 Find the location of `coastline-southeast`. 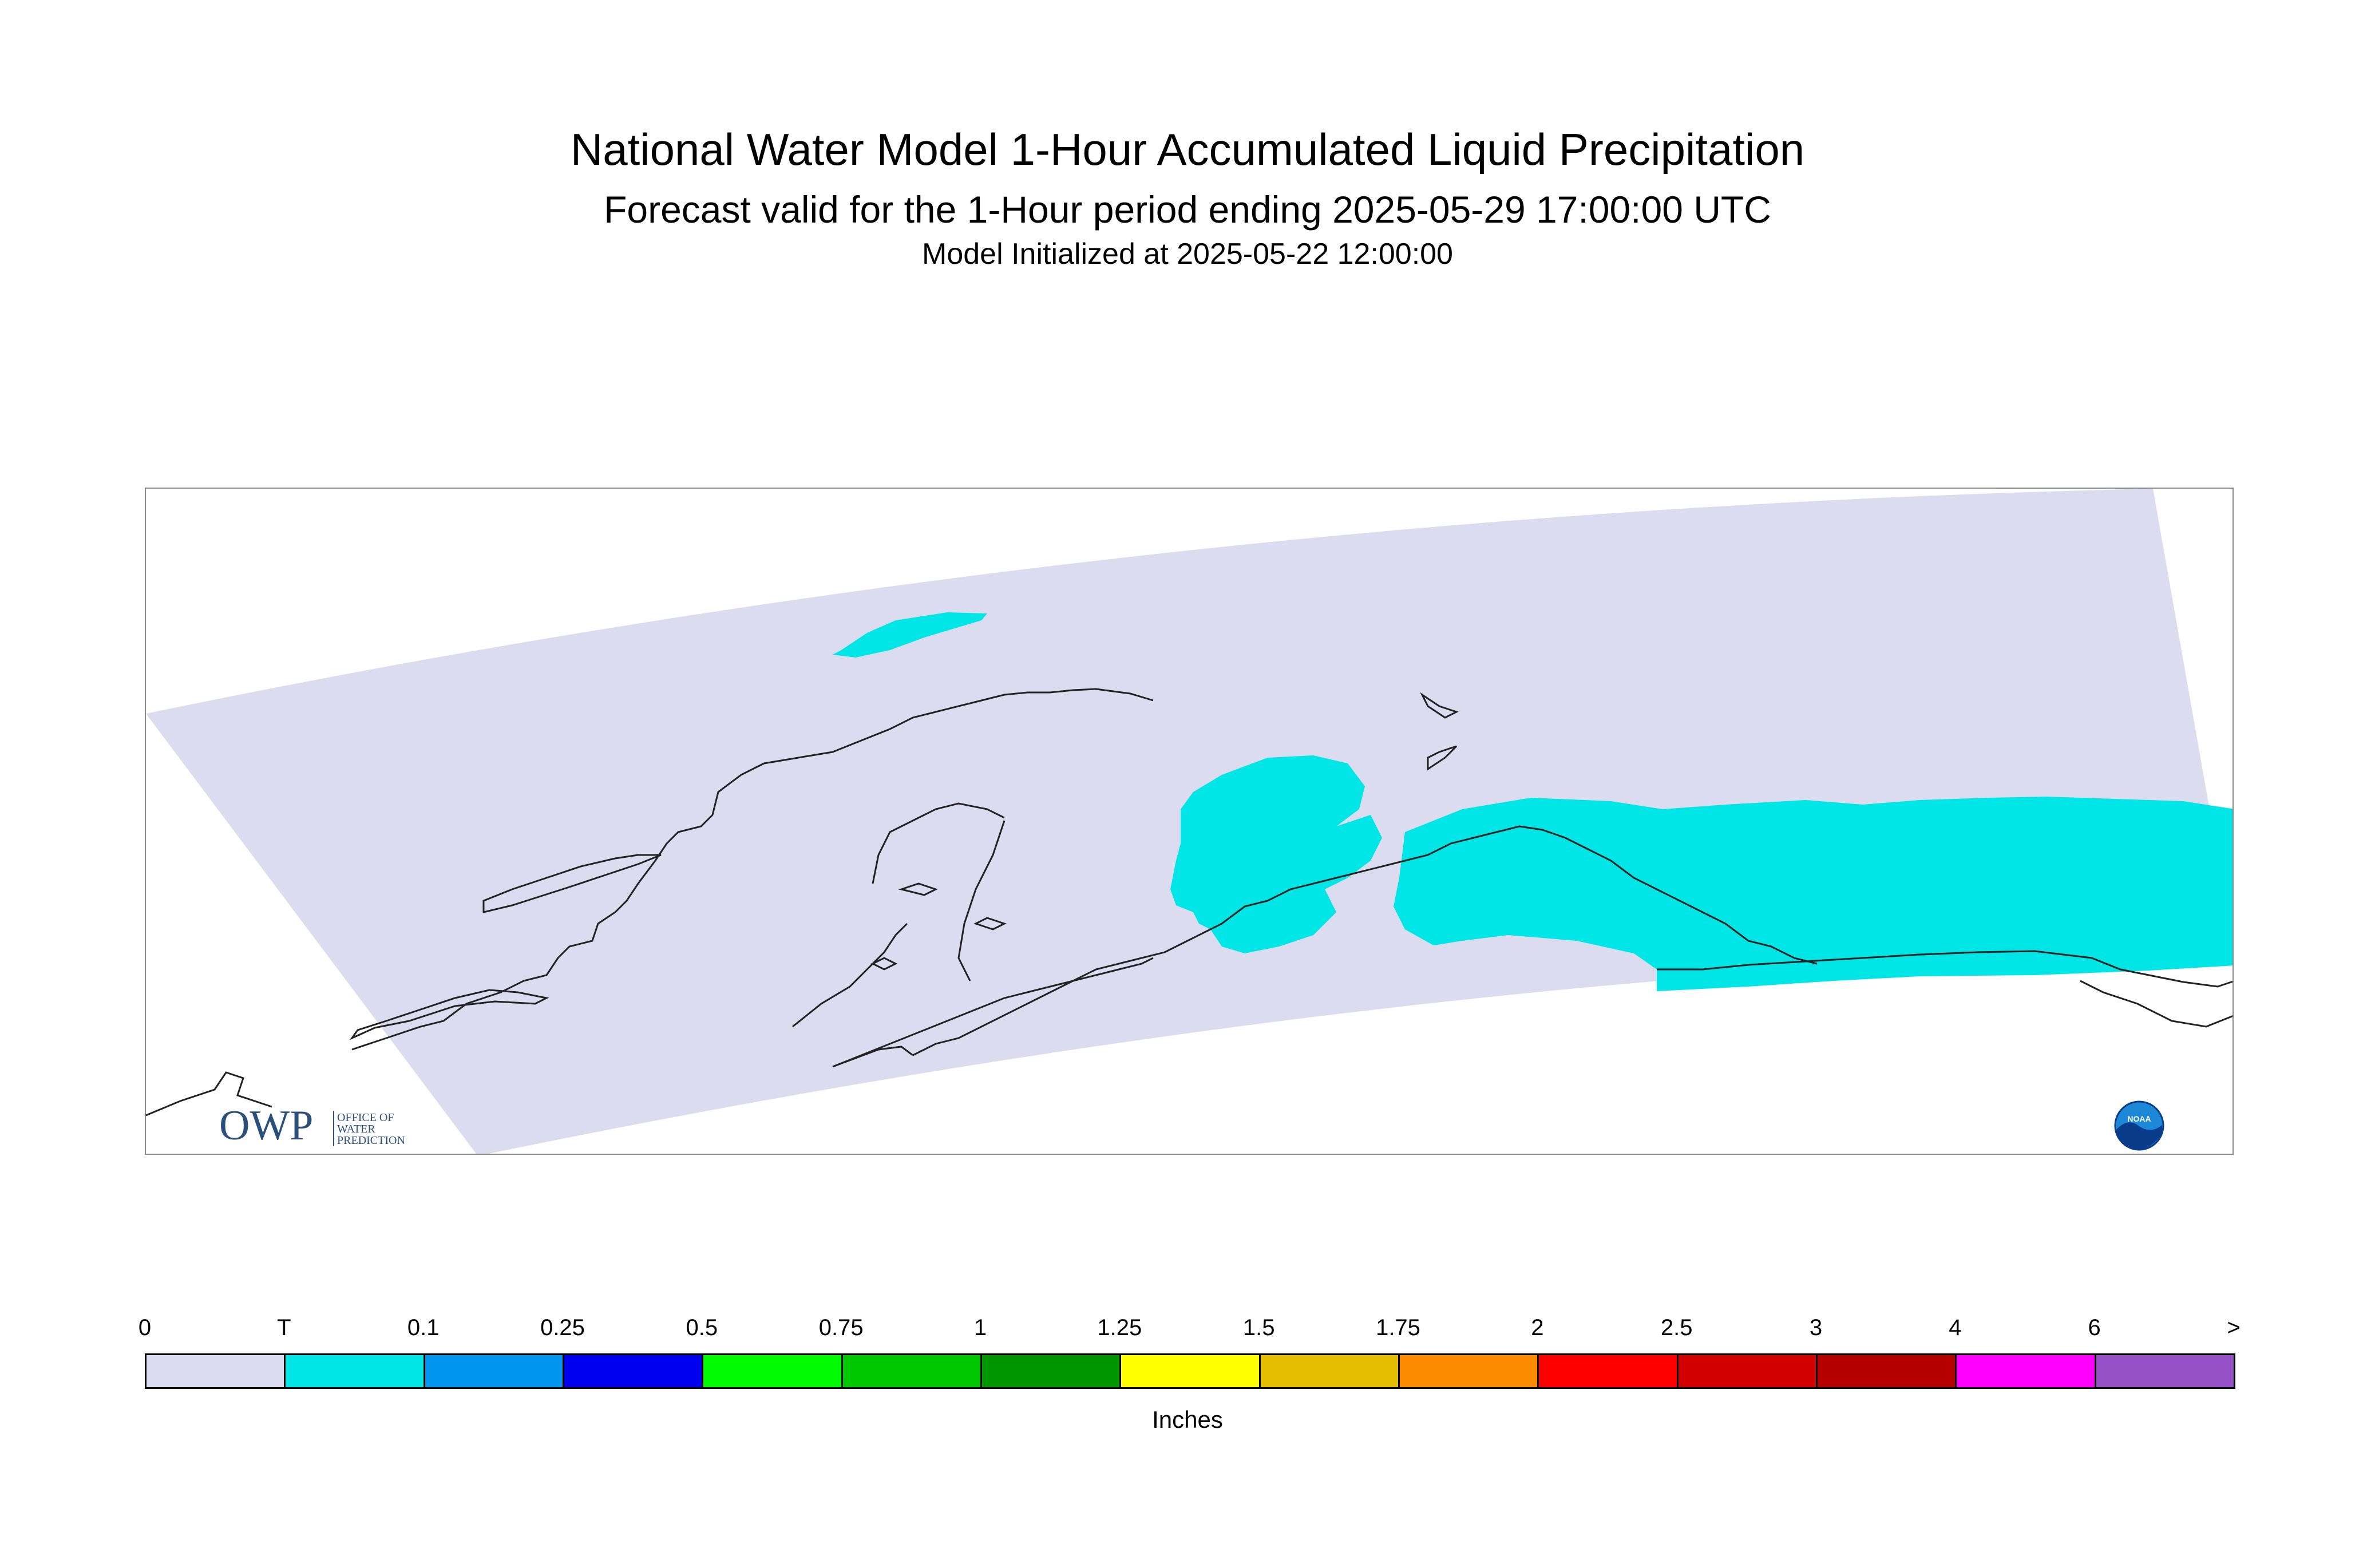

coastline-southeast is located at coordinates (1945, 989).